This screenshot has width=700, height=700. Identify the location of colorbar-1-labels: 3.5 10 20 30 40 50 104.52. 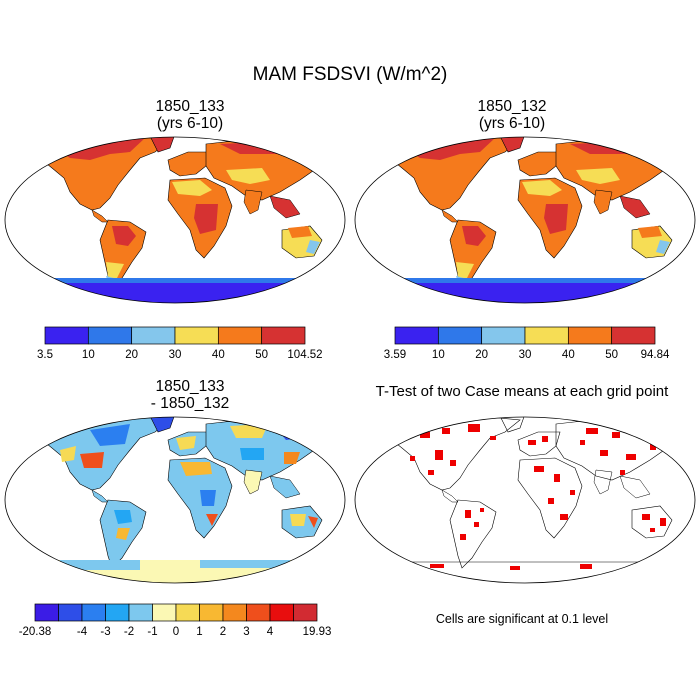
(180, 355).